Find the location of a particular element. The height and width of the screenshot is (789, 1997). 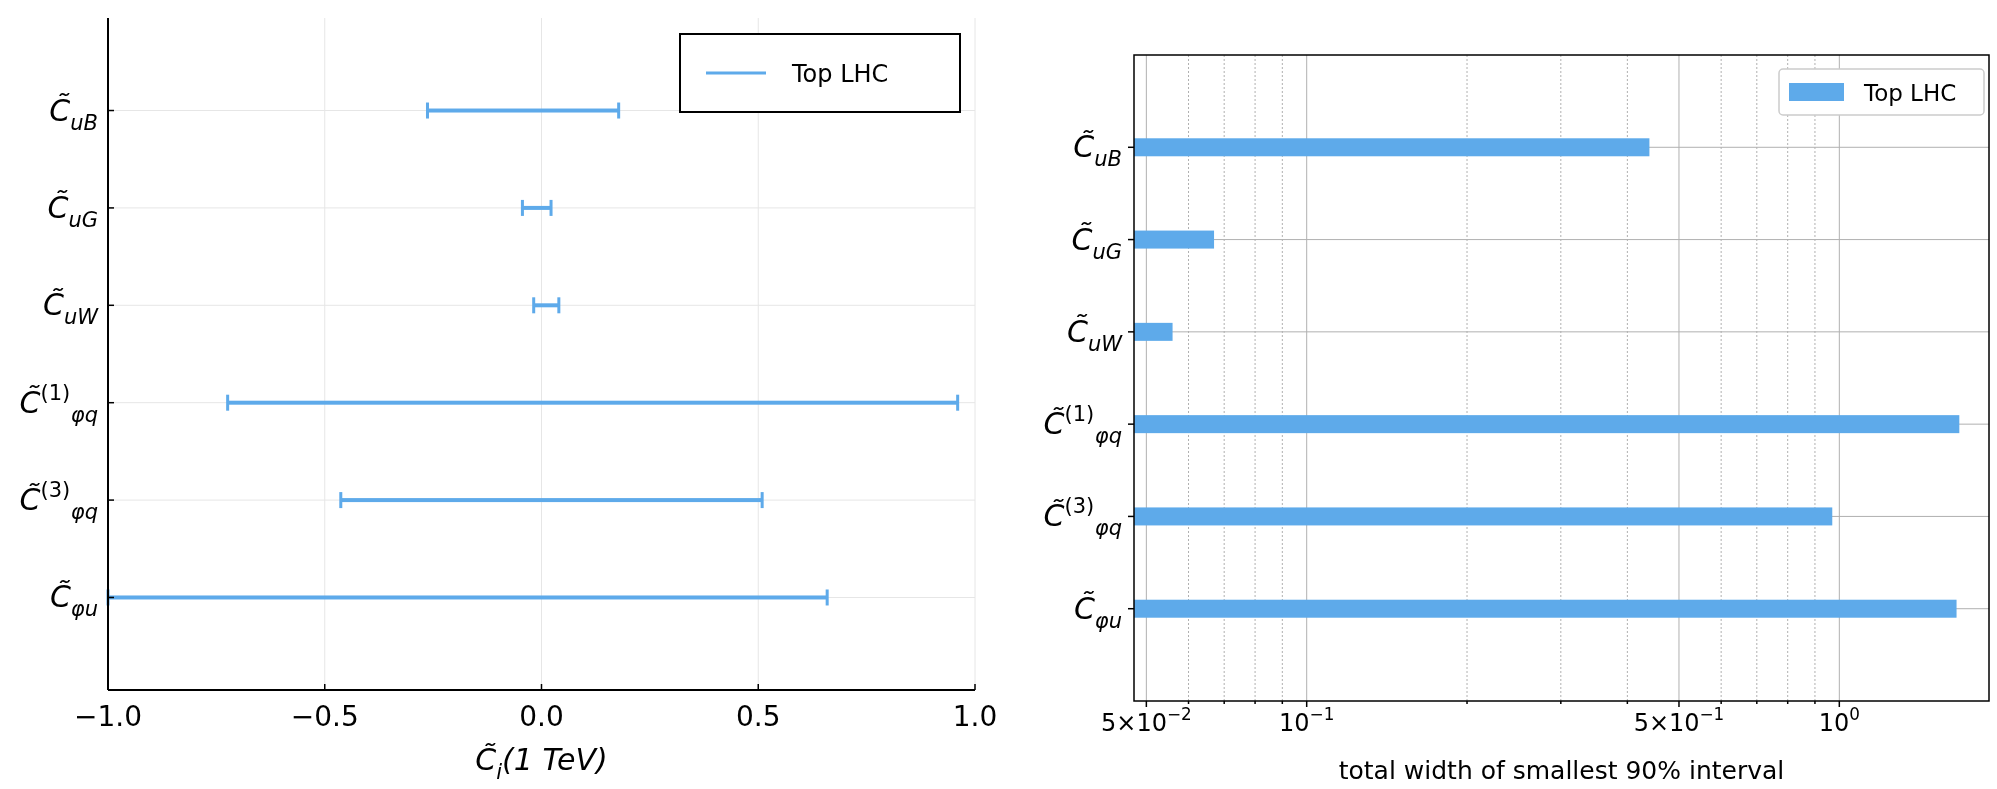

x-axis-title: total width of smallest 90% interval is located at coordinates (1561, 770).